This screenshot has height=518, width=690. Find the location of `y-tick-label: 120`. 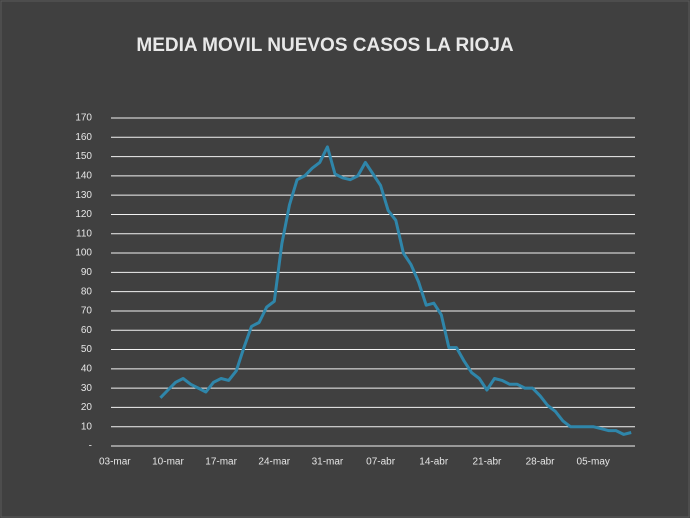

y-tick-label: 120 is located at coordinates (83, 214).